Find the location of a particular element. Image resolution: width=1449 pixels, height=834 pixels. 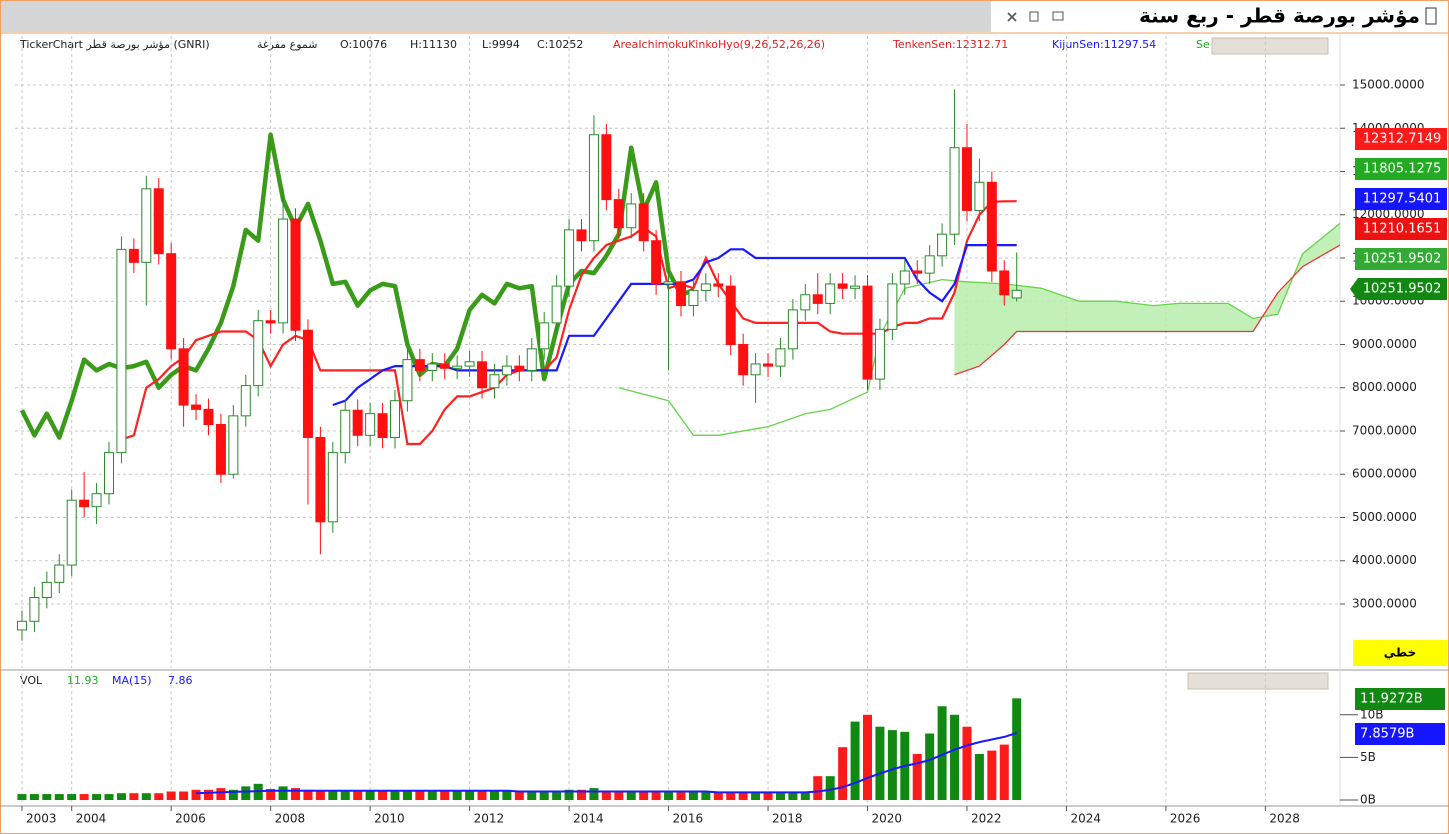

volume-name: VOL is located at coordinates (31, 680).